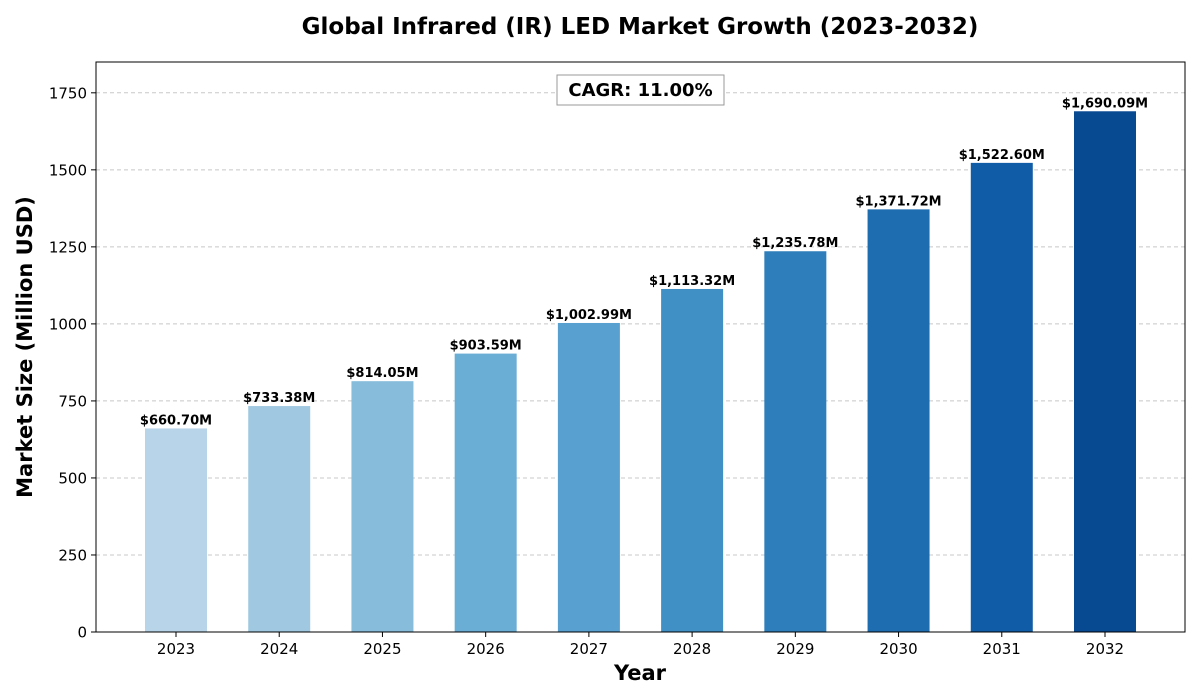 The image size is (1200, 700). I want to click on cagr-label: CAGR: 11.00%, so click(640, 90).